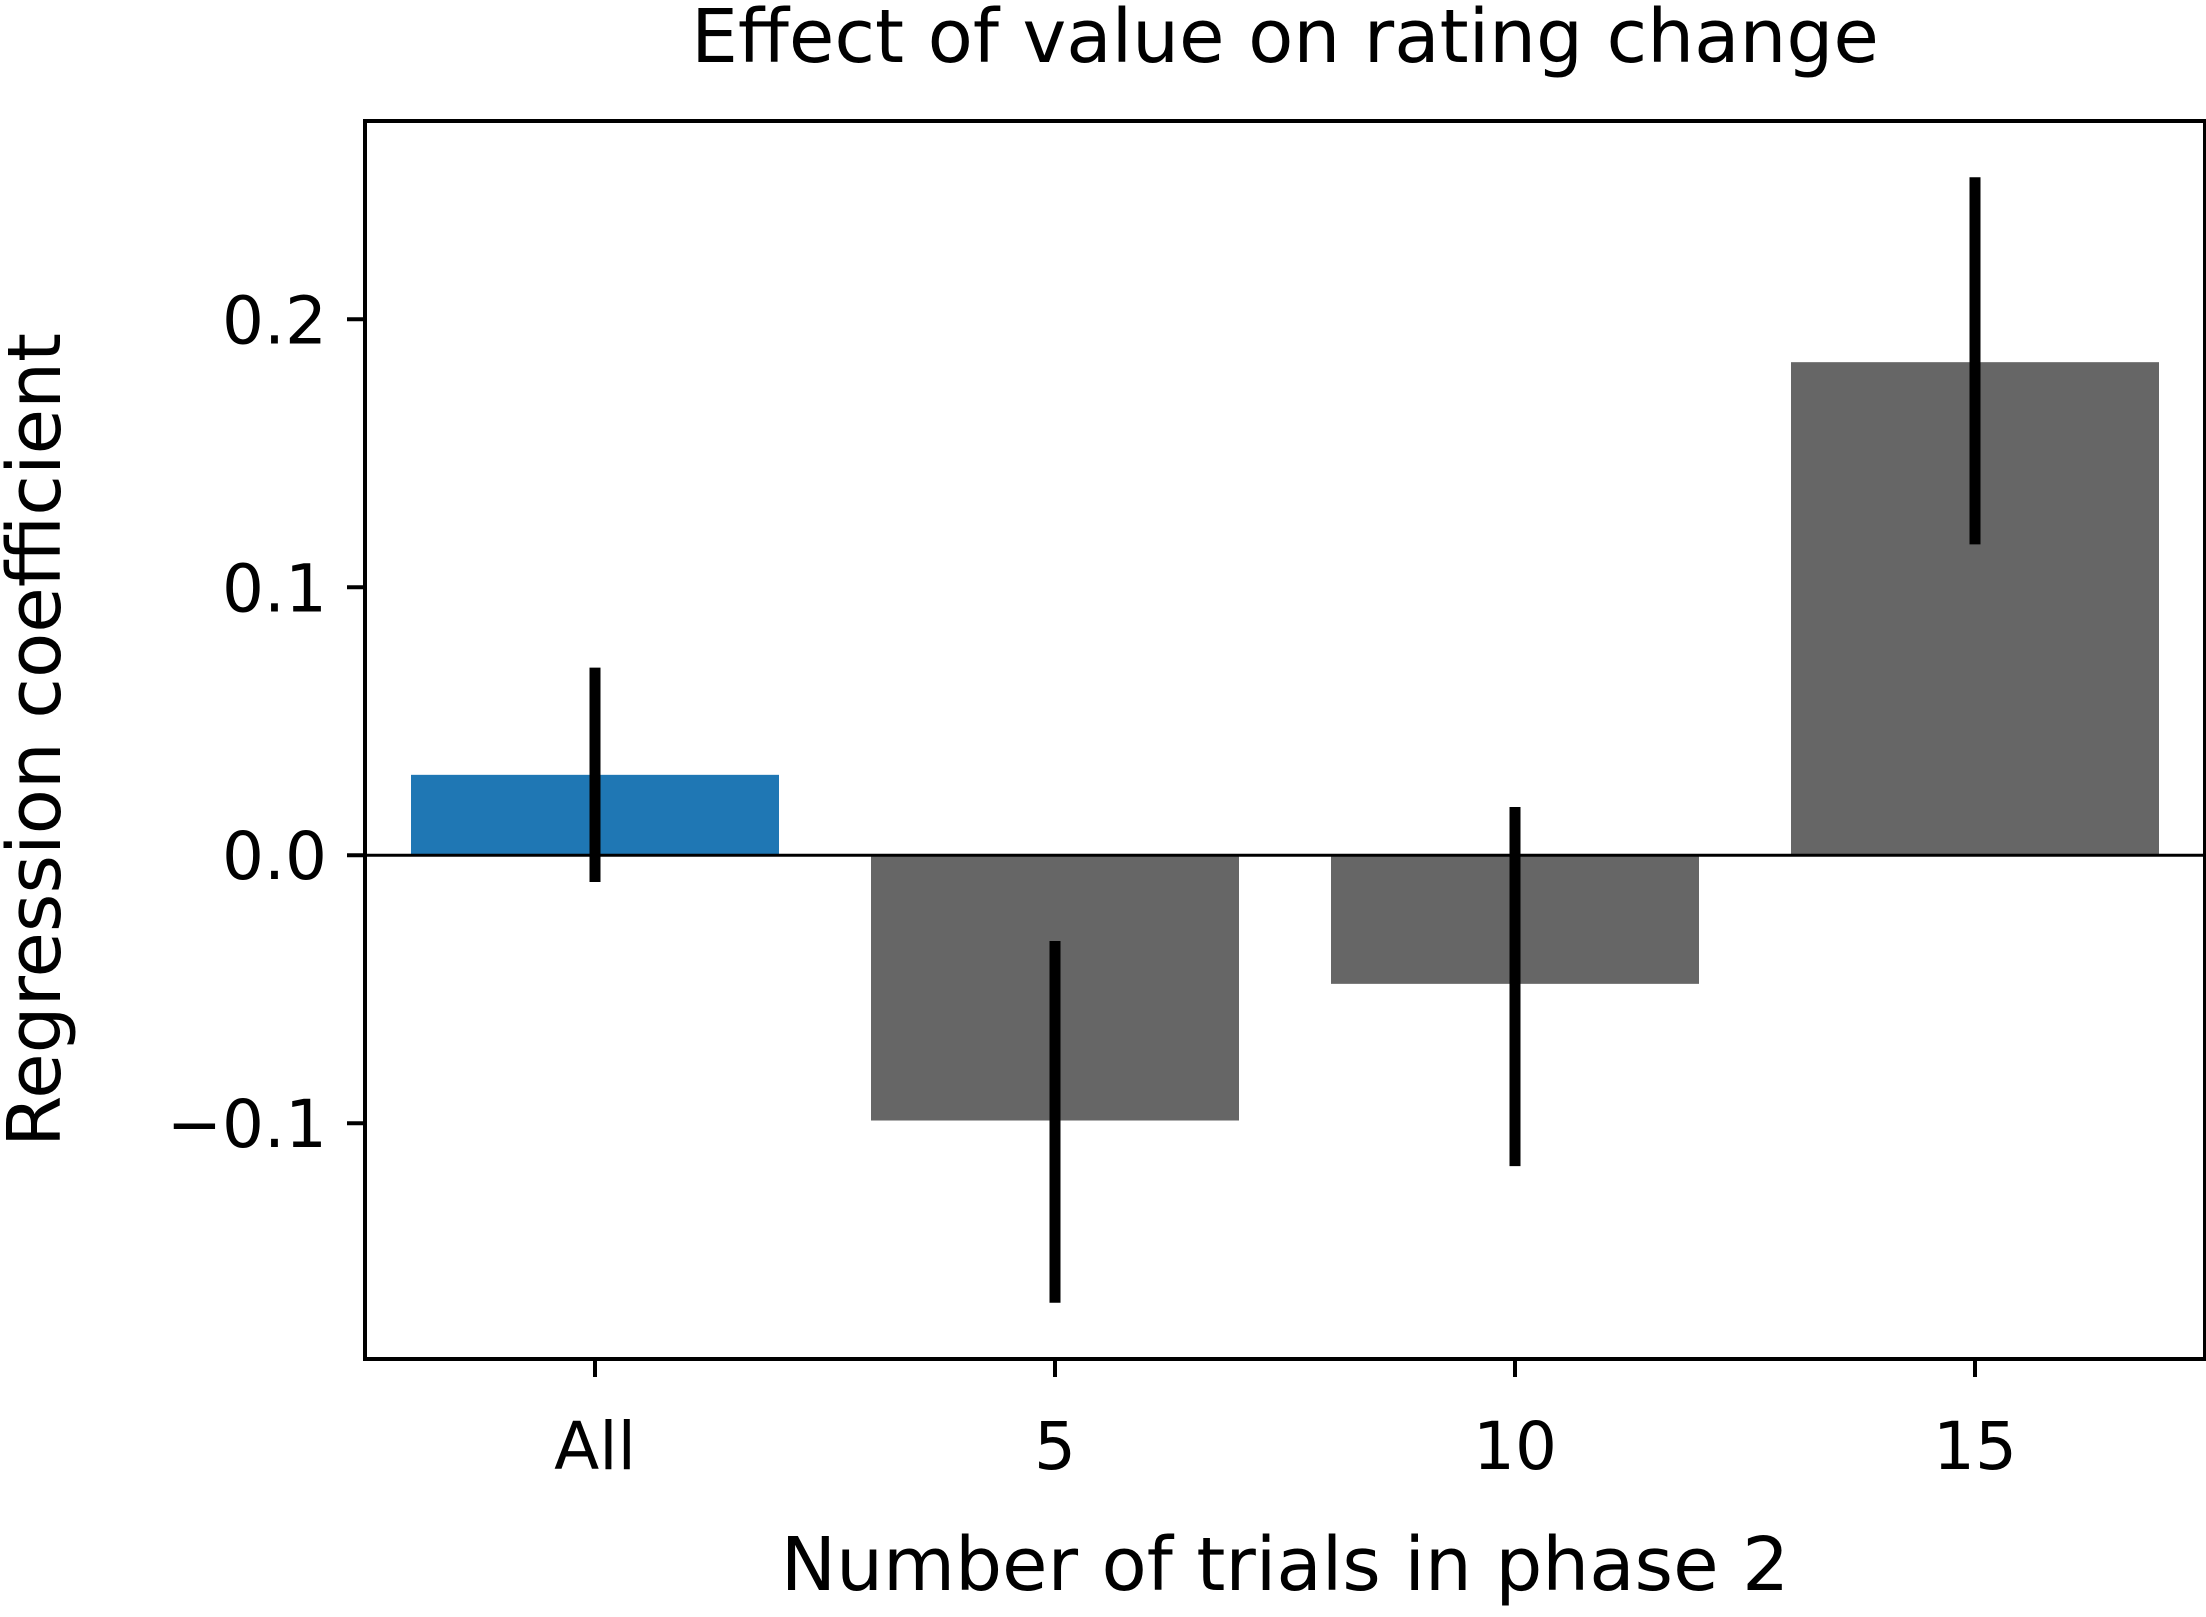  I want to click on y-tick-label-3: 0.2, so click(274, 320).